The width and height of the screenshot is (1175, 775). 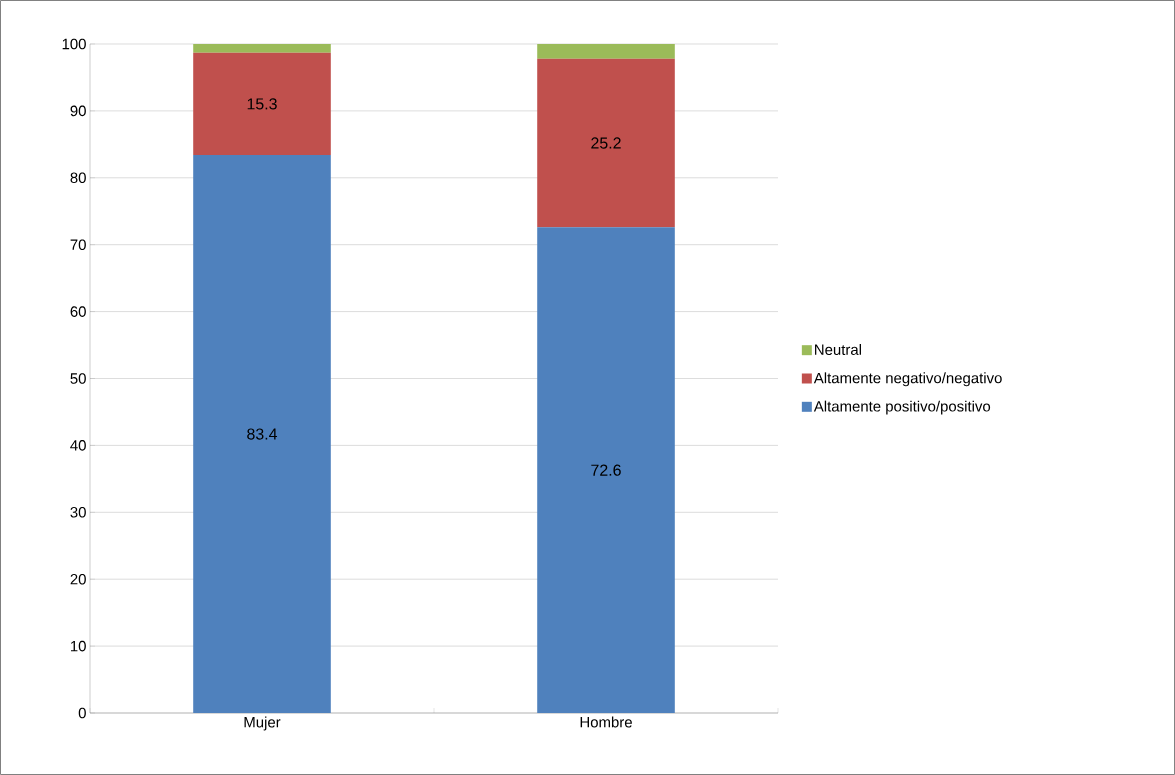 I want to click on y-tick-label: 70, so click(x=78, y=244).